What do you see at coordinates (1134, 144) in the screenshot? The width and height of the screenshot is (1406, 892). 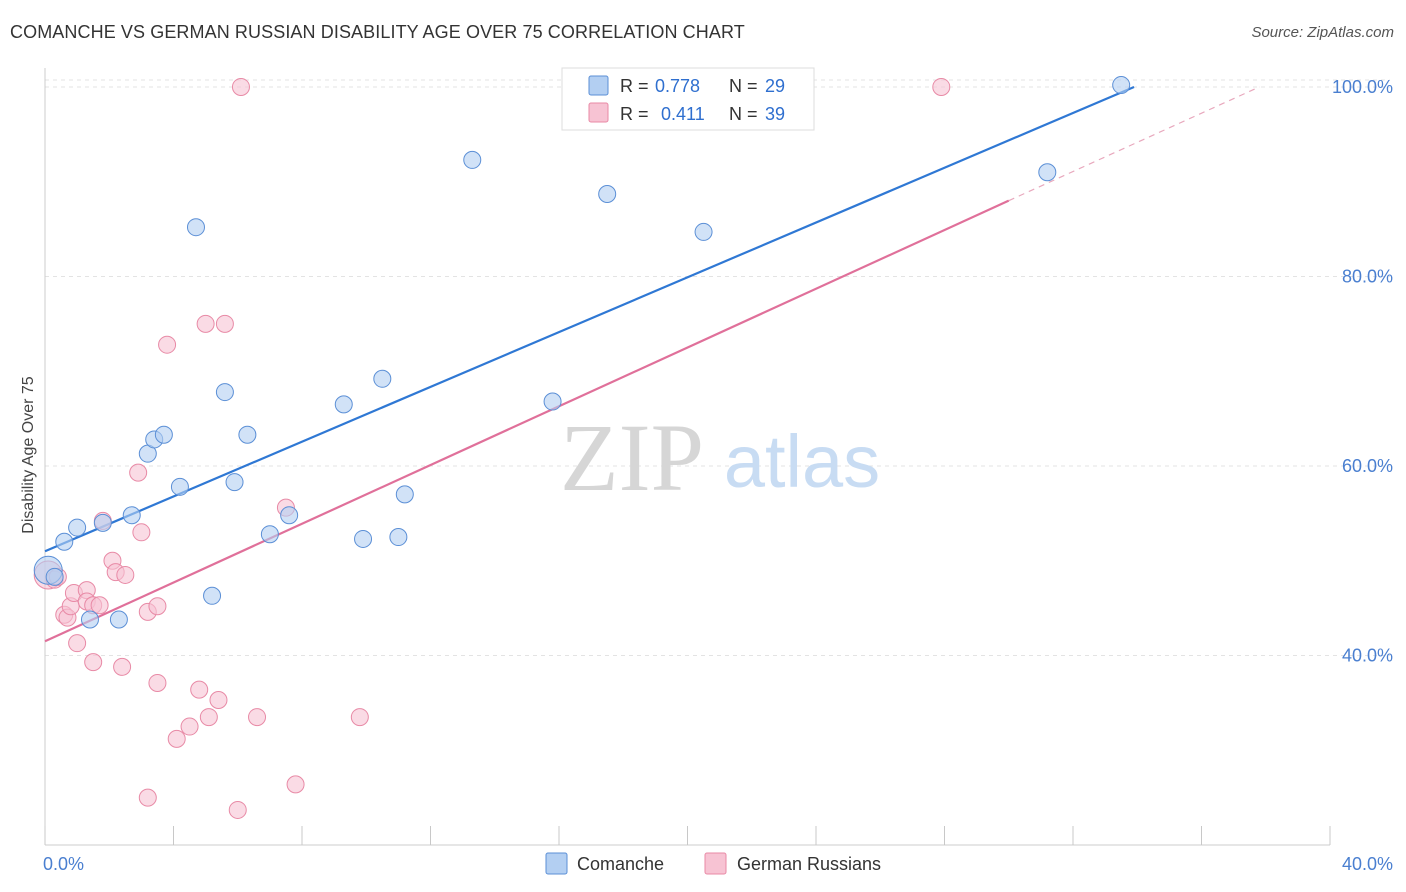 I see `trend-extension-german-russians` at bounding box center [1134, 144].